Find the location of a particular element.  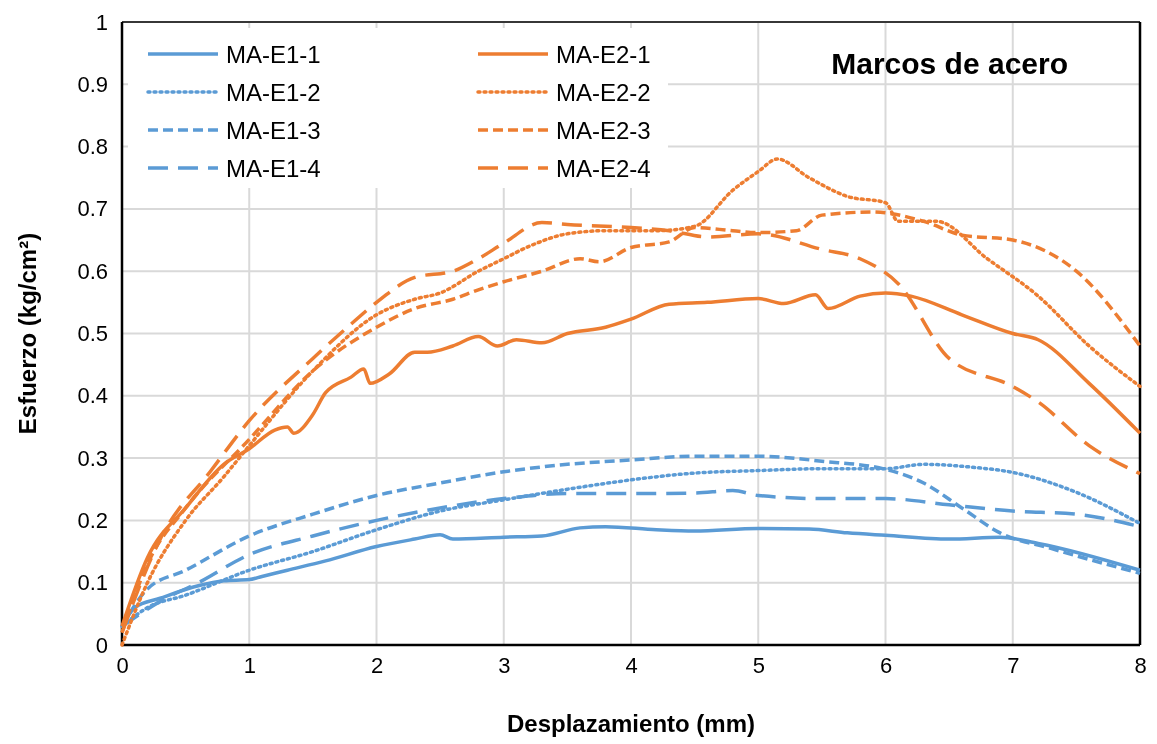

y-tick-label: 0.6 is located at coordinates (92, 271).